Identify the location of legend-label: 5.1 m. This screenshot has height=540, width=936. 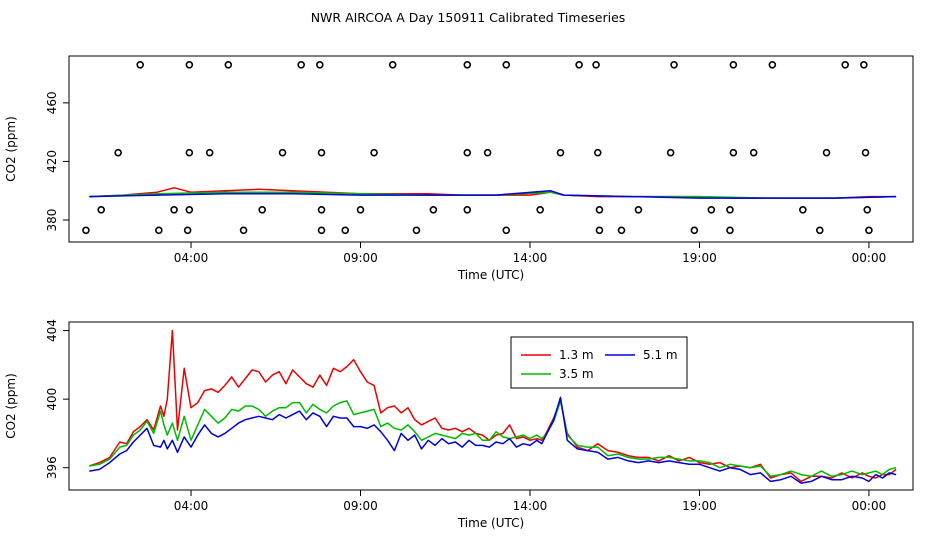
(660, 355).